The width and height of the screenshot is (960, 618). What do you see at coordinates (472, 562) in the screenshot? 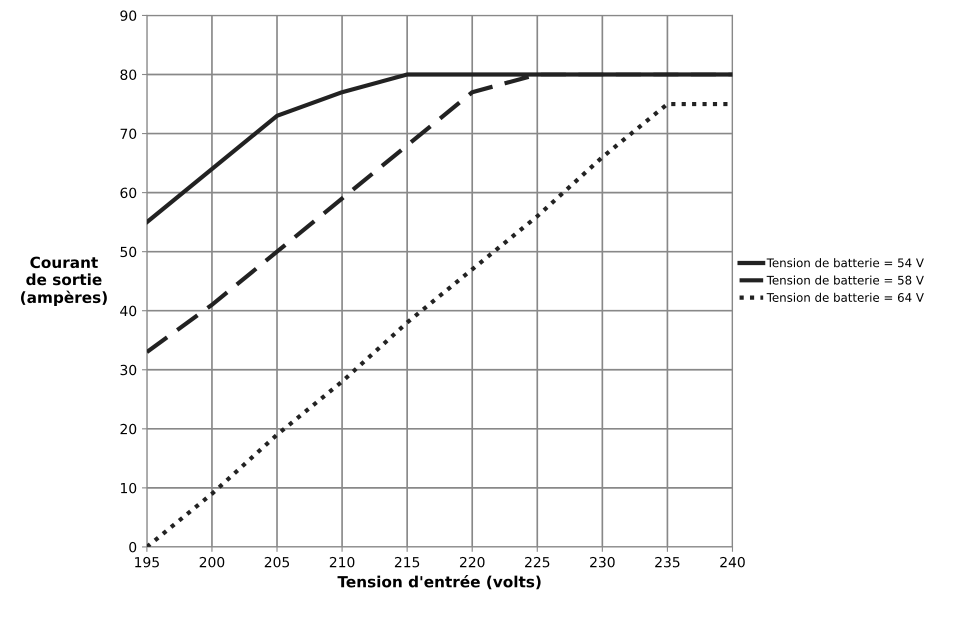
I see `x-tick-label: 220` at bounding box center [472, 562].